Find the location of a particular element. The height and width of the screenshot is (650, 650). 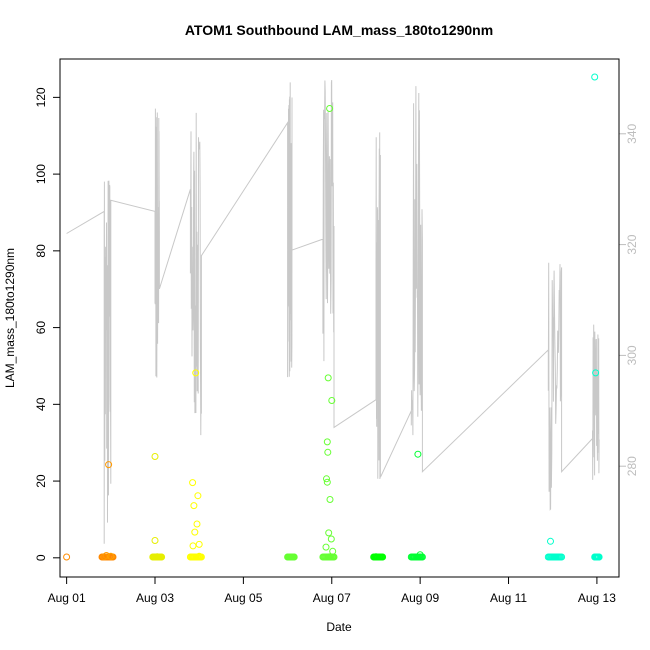

y-tick-label: 80 is located at coordinates (41, 251).